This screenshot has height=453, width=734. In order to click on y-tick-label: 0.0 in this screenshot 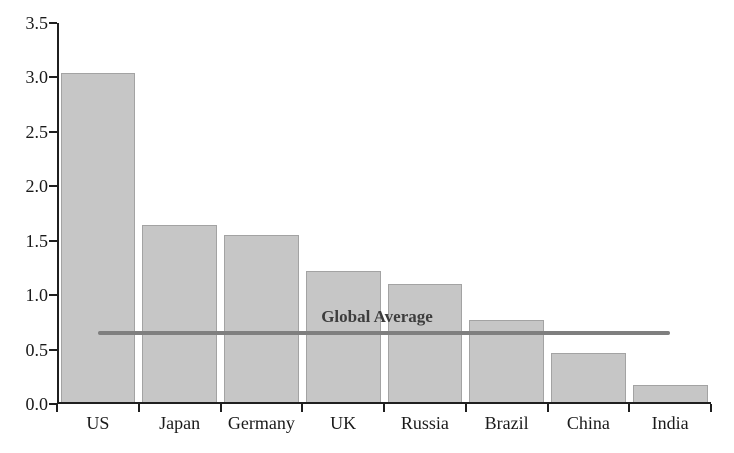, I will do `click(37, 404)`.